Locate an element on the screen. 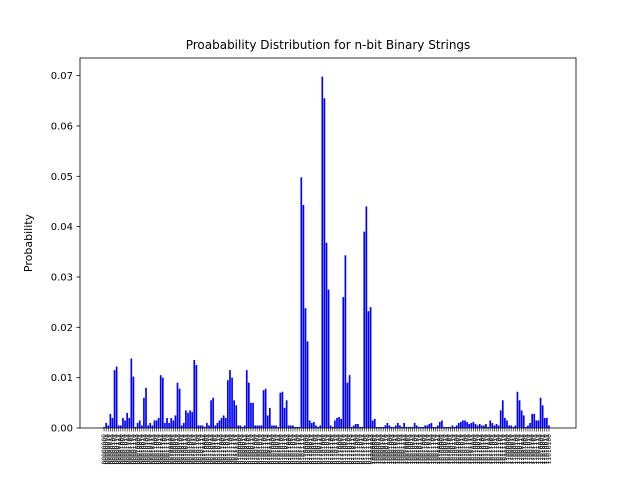 The width and height of the screenshot is (640, 480). x-tick-label: 01110111 is located at coordinates (354, 449).